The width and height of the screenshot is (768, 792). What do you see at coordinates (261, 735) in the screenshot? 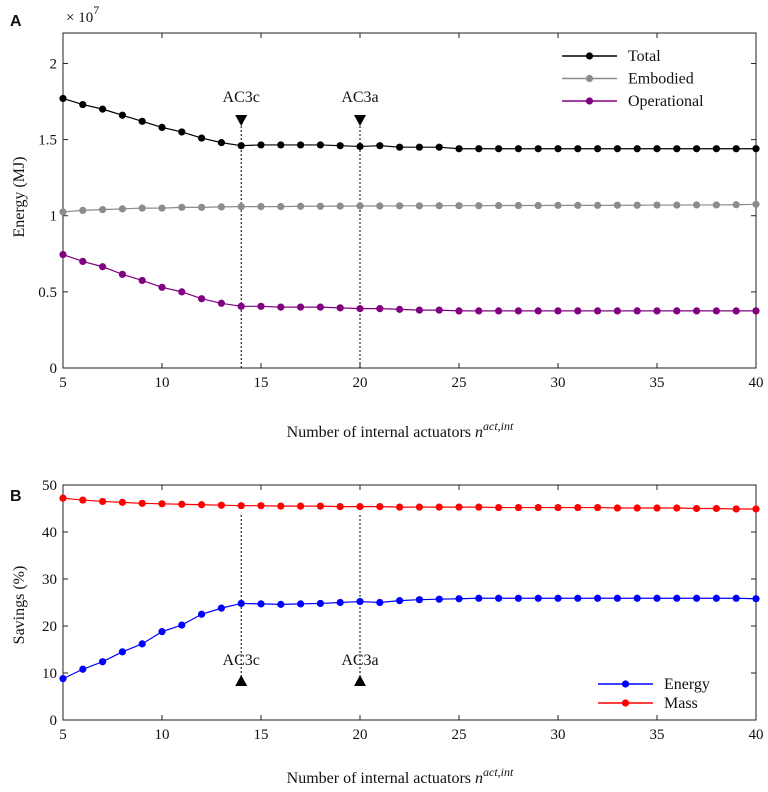
I see `x-tick-label: 15` at bounding box center [261, 735].